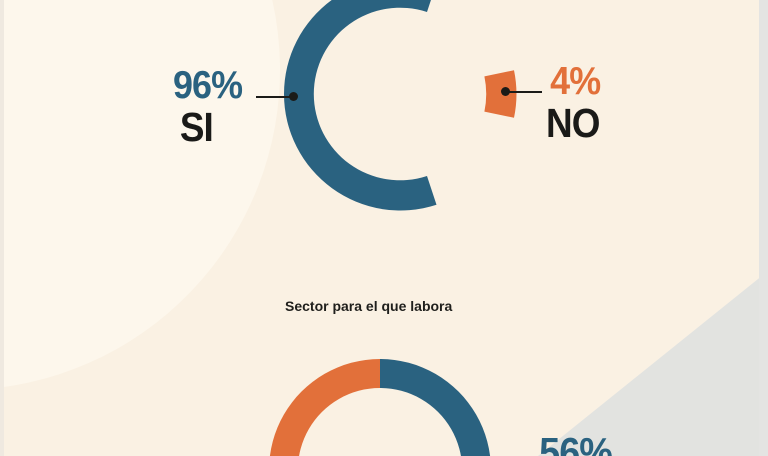  Describe the element at coordinates (208, 85) in the screenshot. I see `label-si-percent: 96%` at that location.